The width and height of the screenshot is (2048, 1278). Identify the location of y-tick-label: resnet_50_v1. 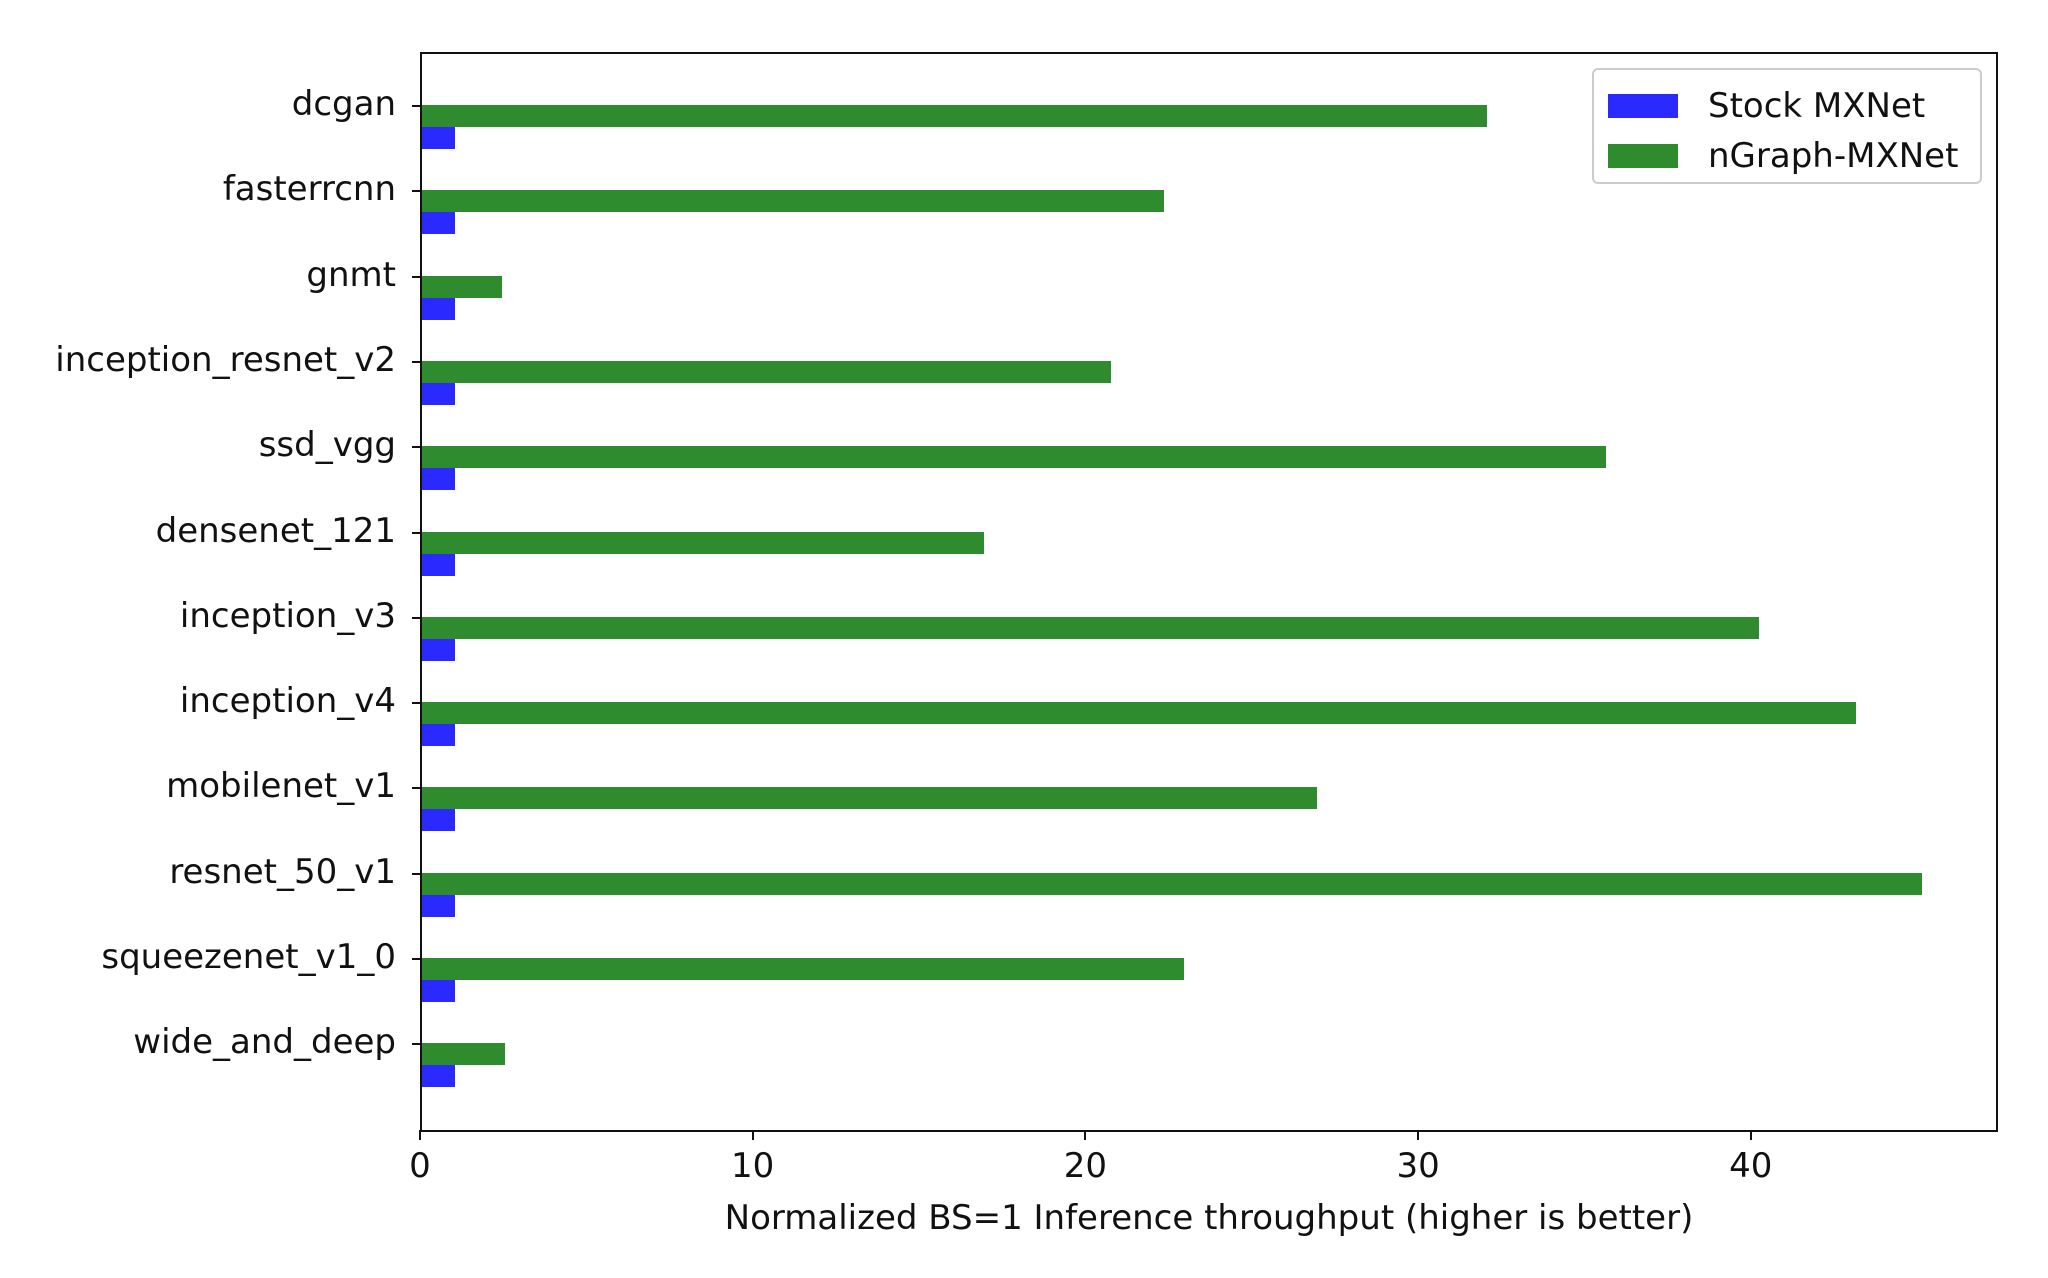
(282, 871).